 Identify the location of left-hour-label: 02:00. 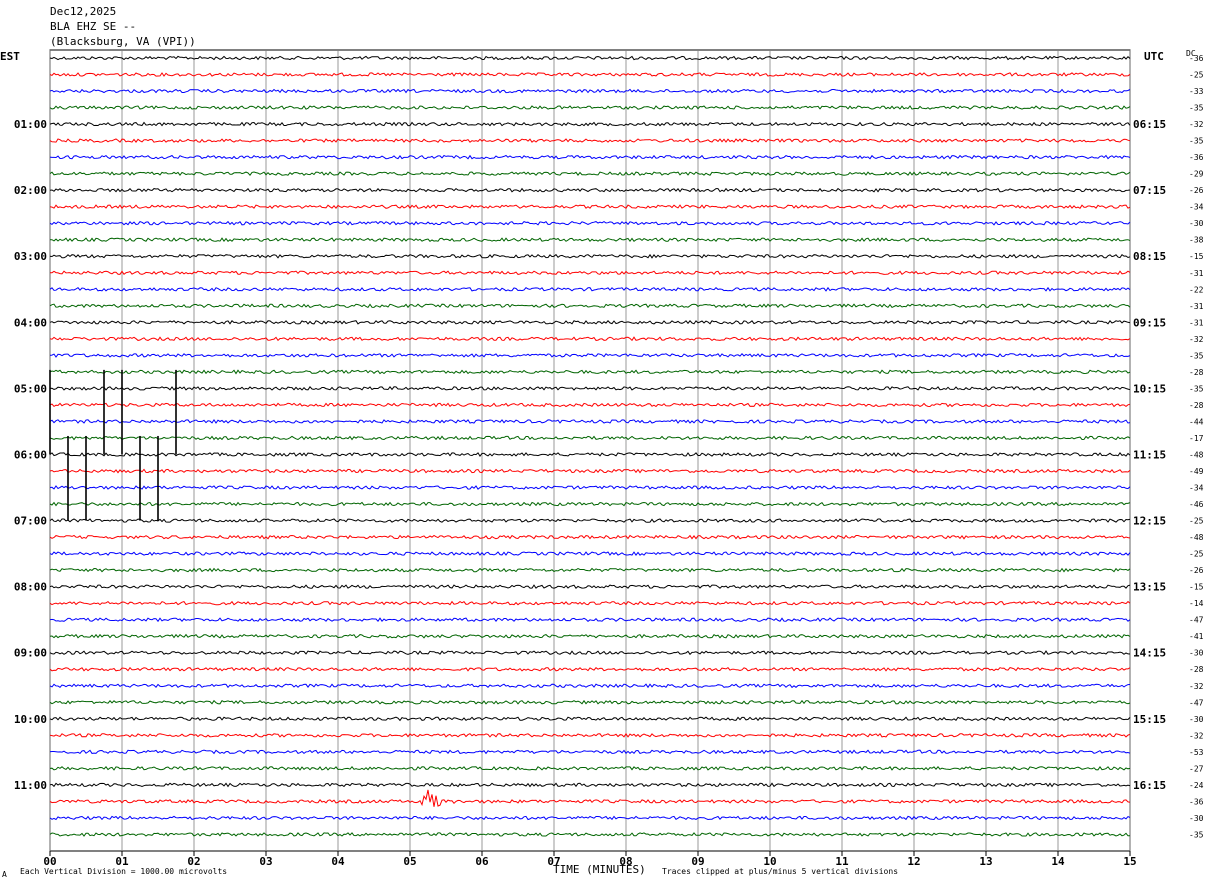
(30, 190).